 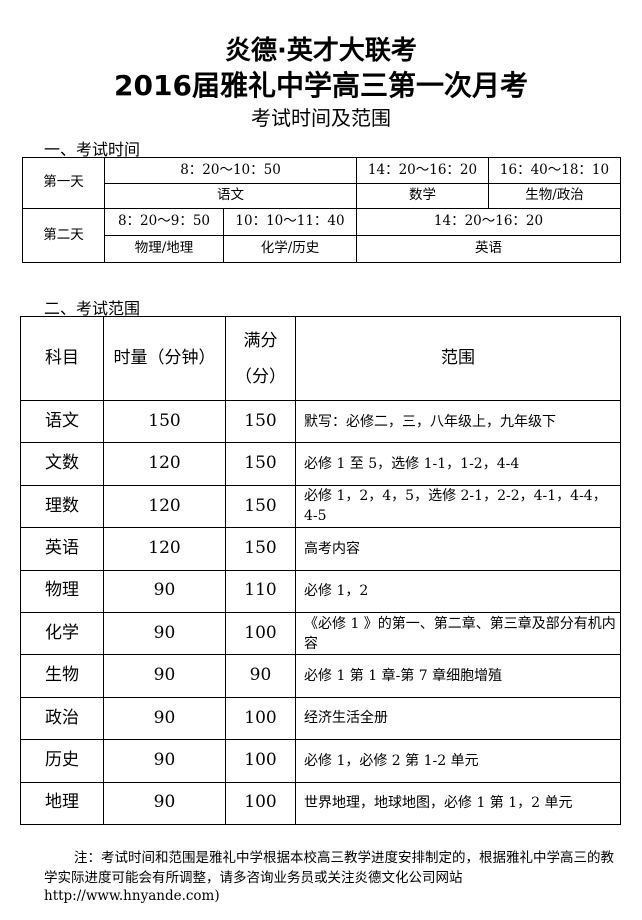 What do you see at coordinates (260, 376) in the screenshot?
I see `header-score-unit: （分）` at bounding box center [260, 376].